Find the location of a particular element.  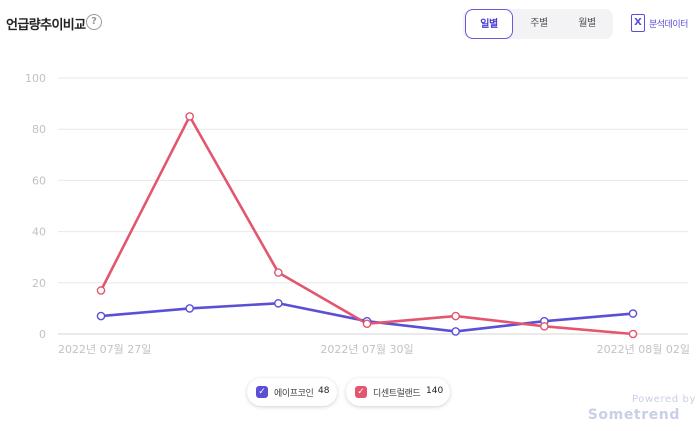

y-tick-label: 40 is located at coordinates (39, 232).